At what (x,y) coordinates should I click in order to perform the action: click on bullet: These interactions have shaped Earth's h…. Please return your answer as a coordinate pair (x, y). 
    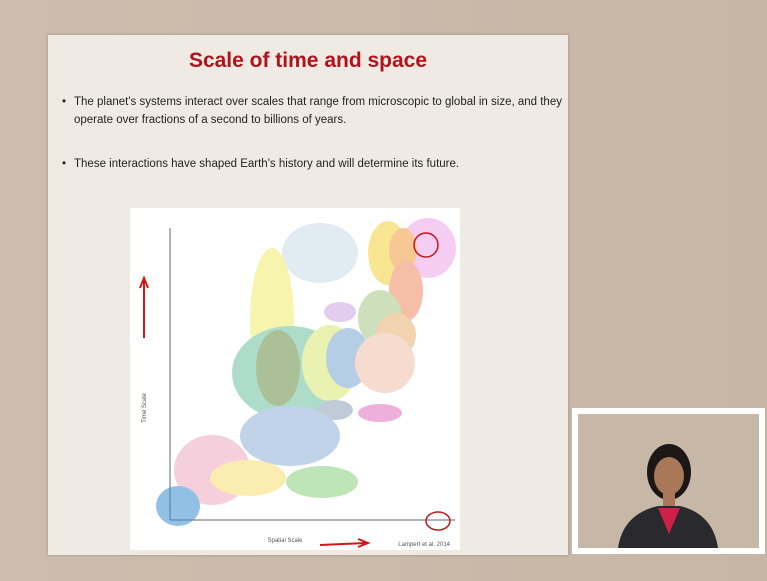
    Looking at the image, I should click on (313, 164).